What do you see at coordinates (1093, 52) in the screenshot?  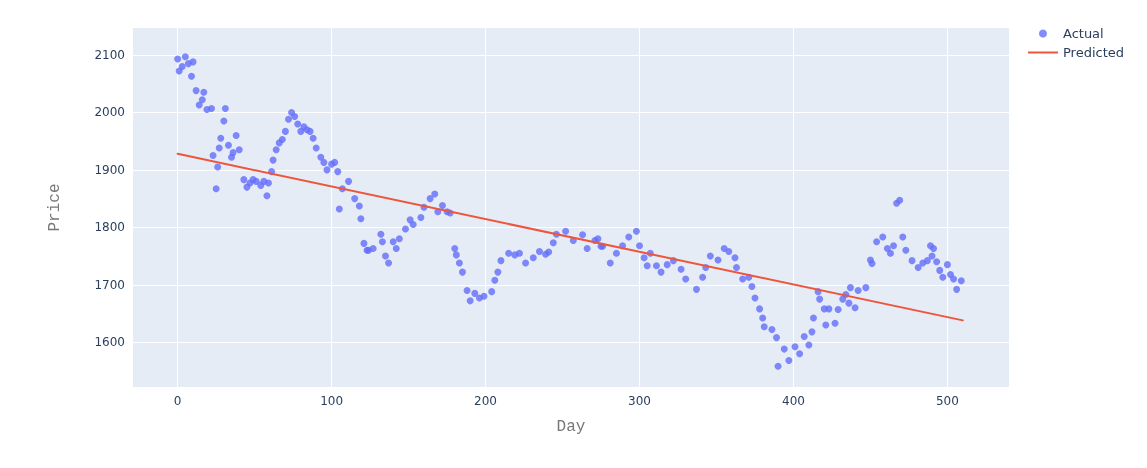 I see `legend-label: Predicted` at bounding box center [1093, 52].